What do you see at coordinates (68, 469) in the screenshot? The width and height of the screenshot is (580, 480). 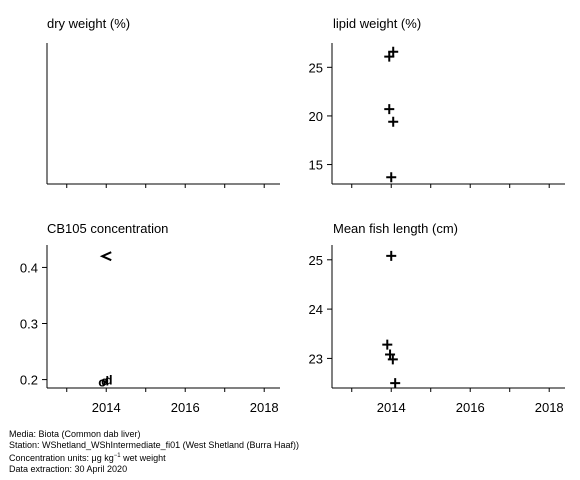 I see `footer-extraction: Data extraction: 30 April 2020` at bounding box center [68, 469].